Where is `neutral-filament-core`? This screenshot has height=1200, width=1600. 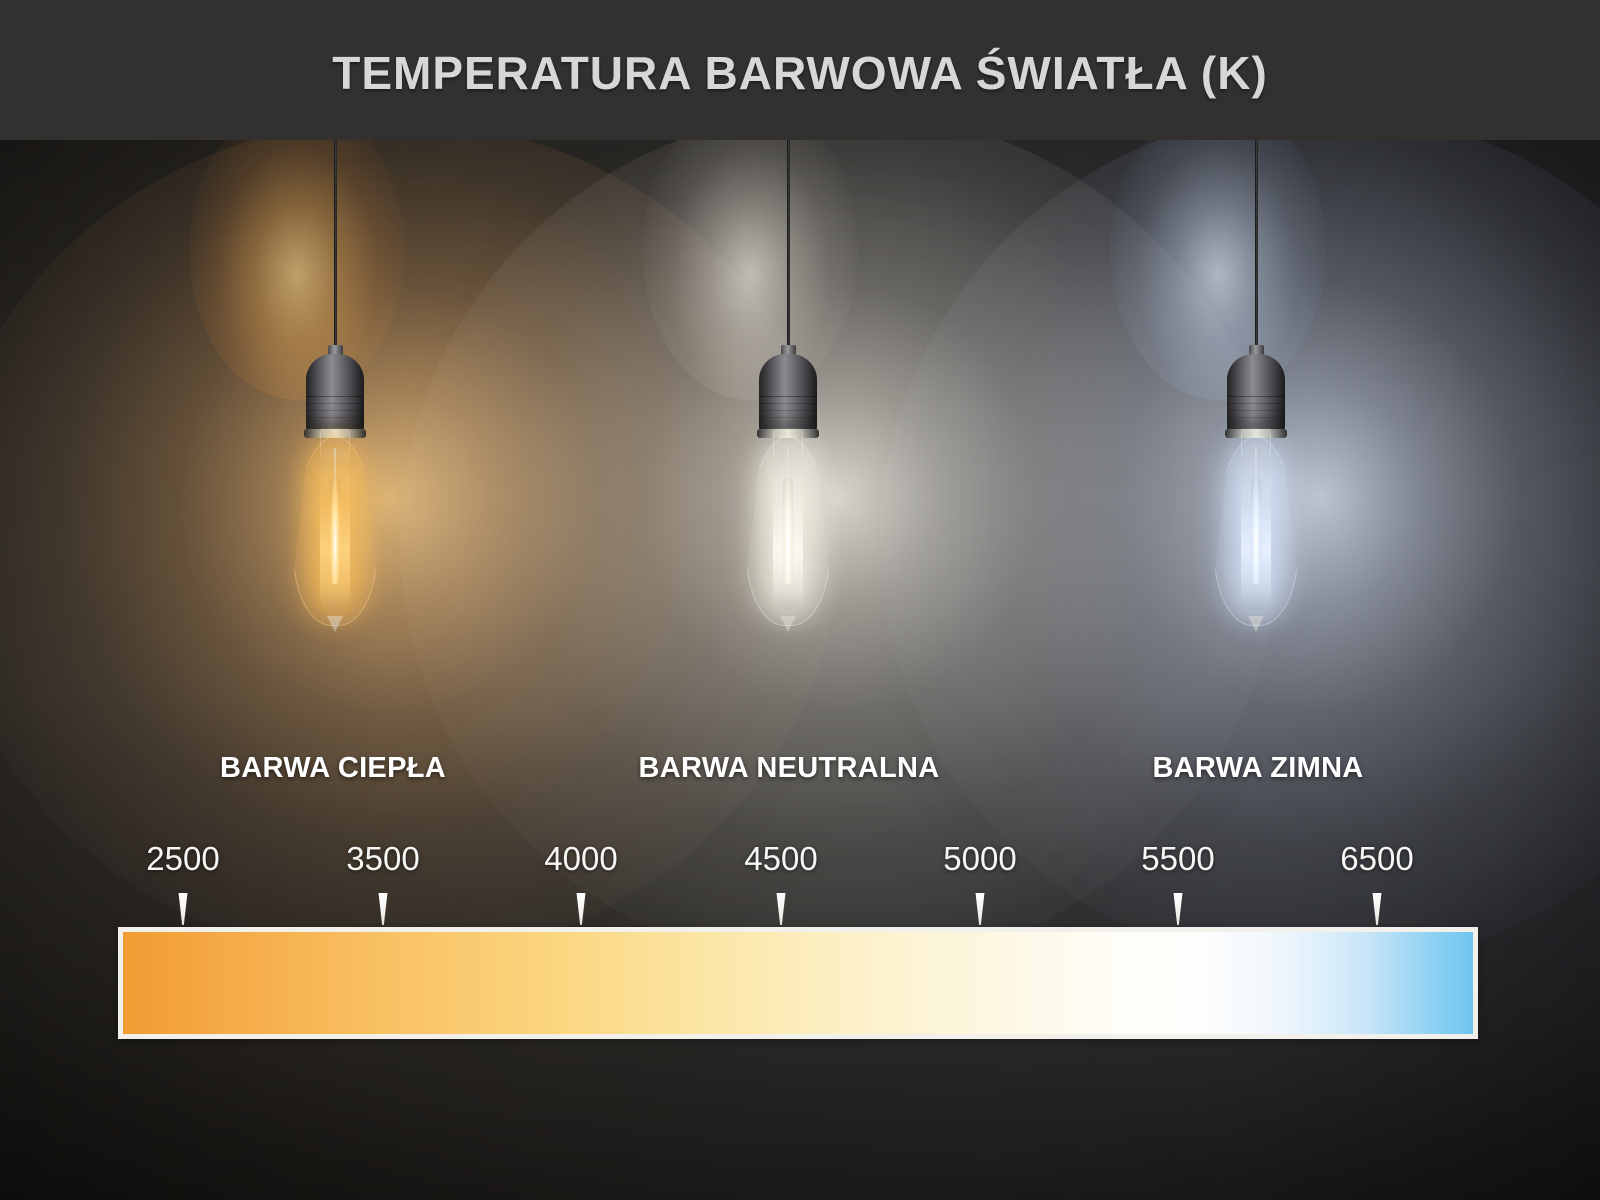 neutral-filament-core is located at coordinates (788, 531).